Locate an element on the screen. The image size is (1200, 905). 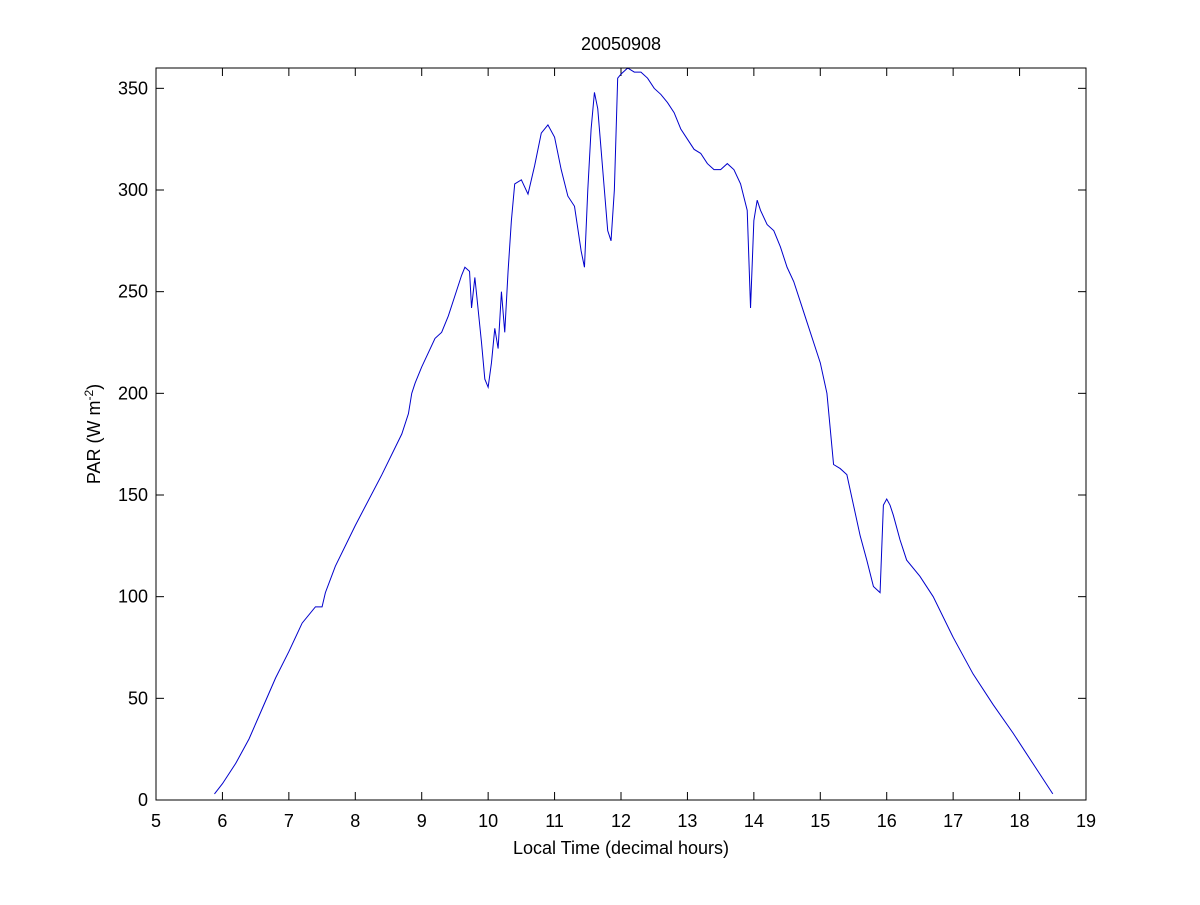
y-tick-label: 50 is located at coordinates (138, 698).